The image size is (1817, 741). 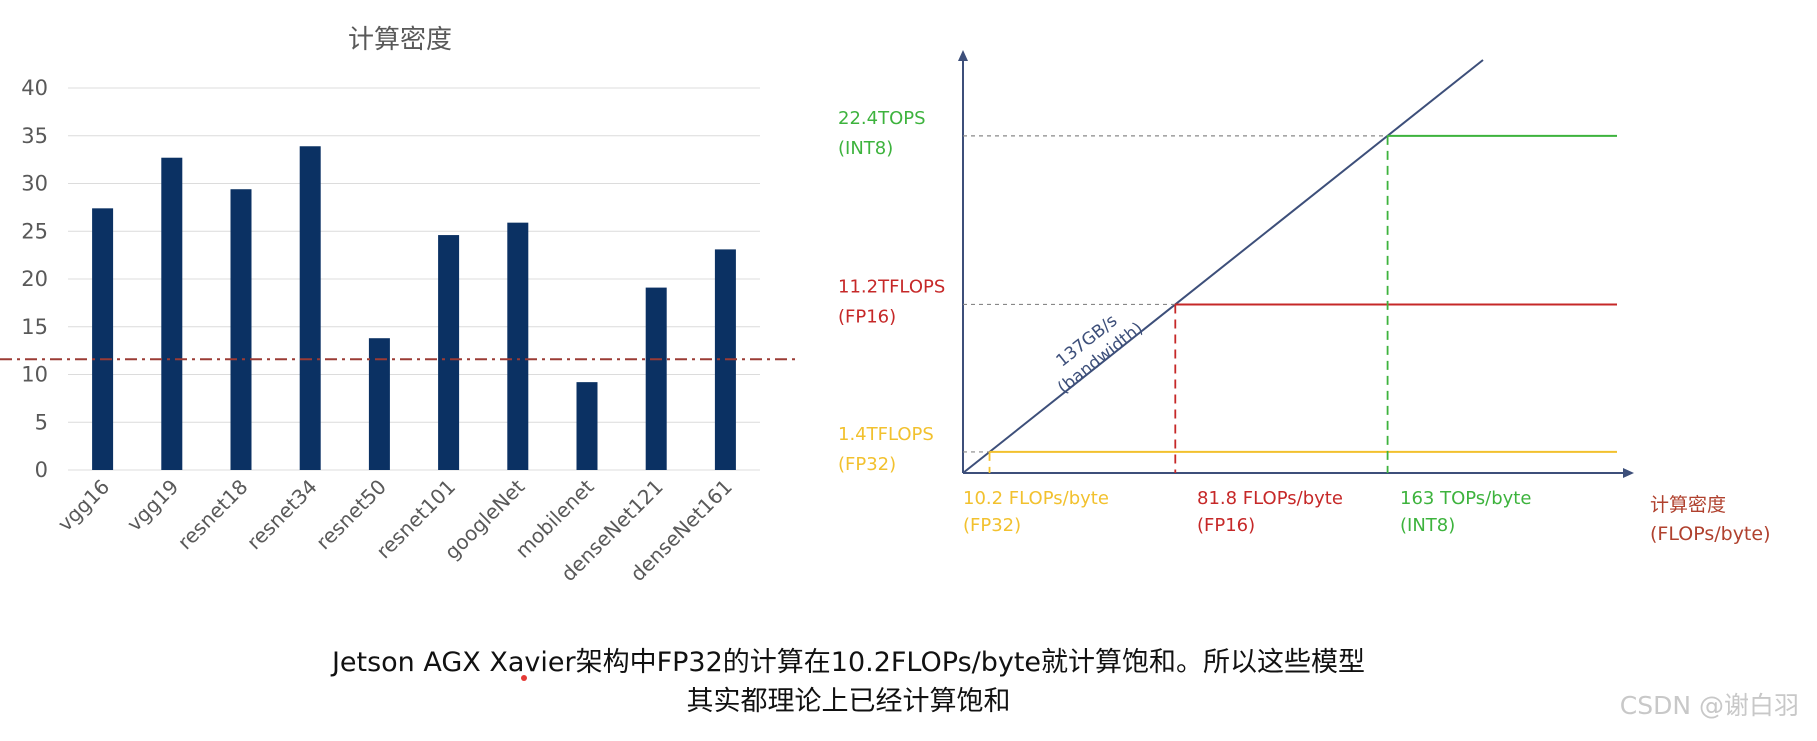 I want to click on caption-line-1-part-a: Jetson AGX Xa, so click(x=428, y=662).